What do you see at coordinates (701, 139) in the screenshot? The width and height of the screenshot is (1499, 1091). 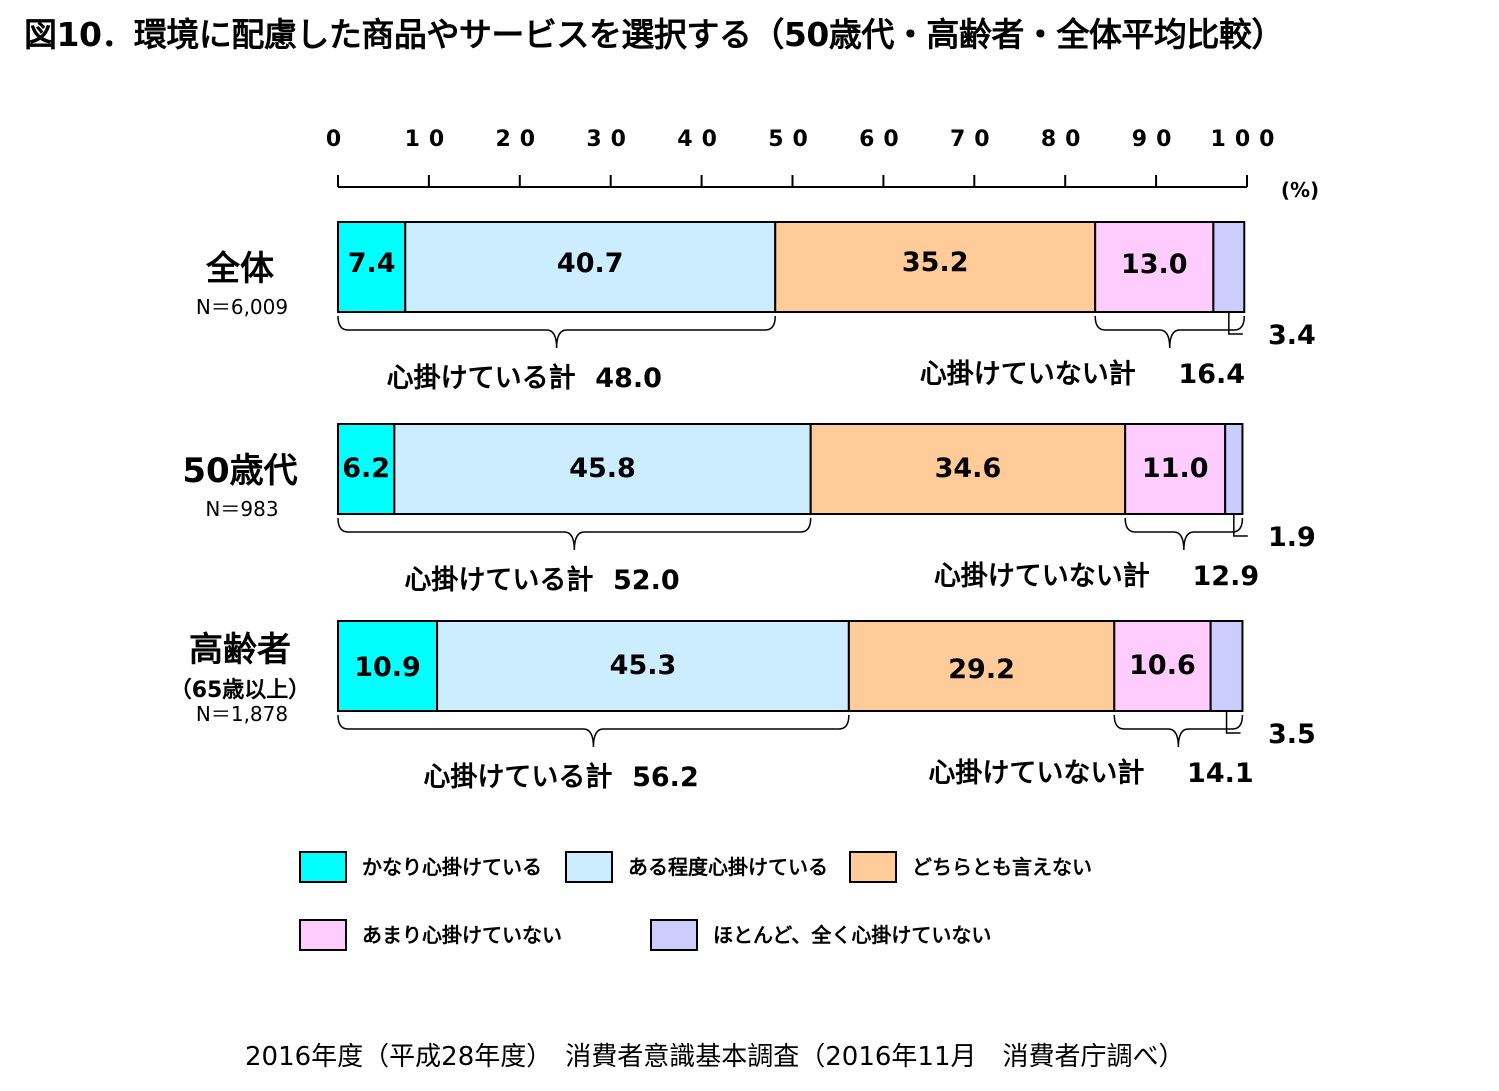 I see `x-tick-label: 40` at bounding box center [701, 139].